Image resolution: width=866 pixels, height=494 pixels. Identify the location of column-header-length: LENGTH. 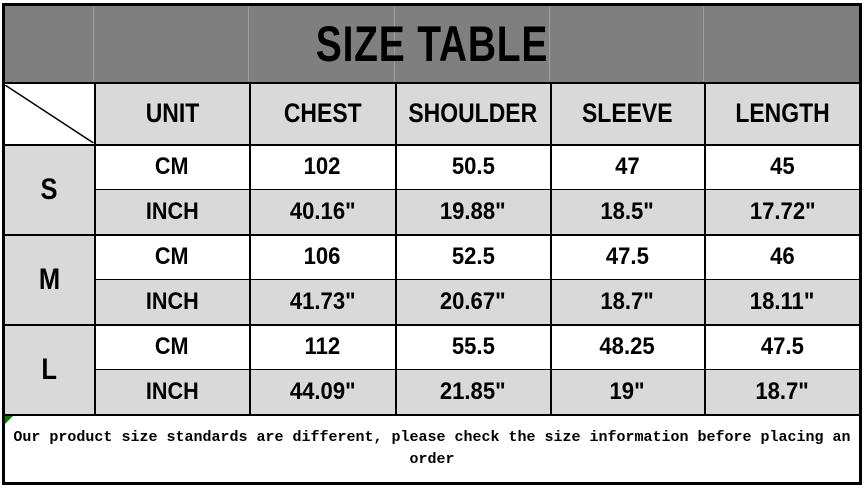
(782, 113).